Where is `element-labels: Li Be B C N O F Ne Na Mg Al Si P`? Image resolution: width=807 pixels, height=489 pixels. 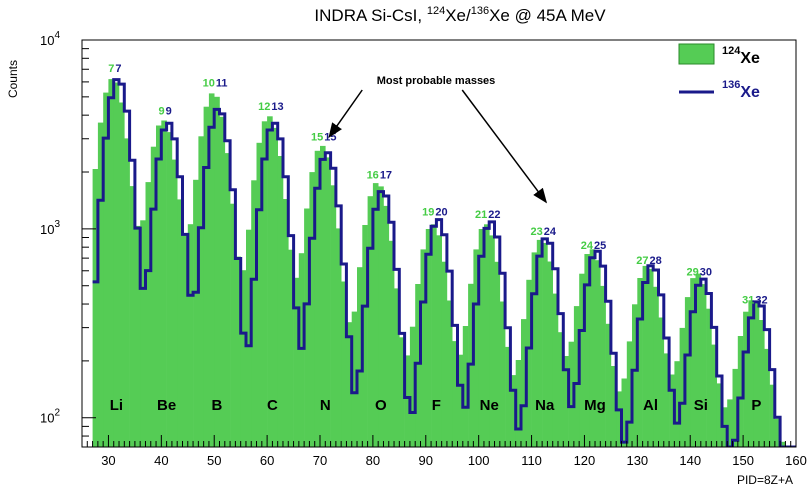
element-labels: Li Be B C N O F Ne Na Mg Al Si P is located at coordinates (436, 405).